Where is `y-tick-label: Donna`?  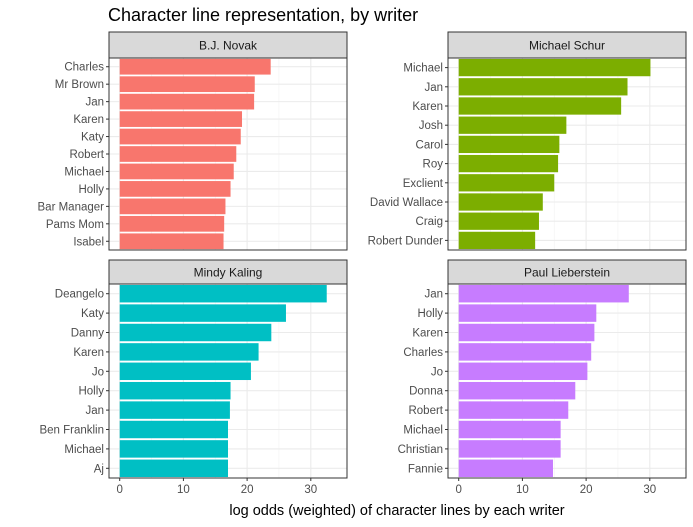
y-tick-label: Donna is located at coordinates (426, 392).